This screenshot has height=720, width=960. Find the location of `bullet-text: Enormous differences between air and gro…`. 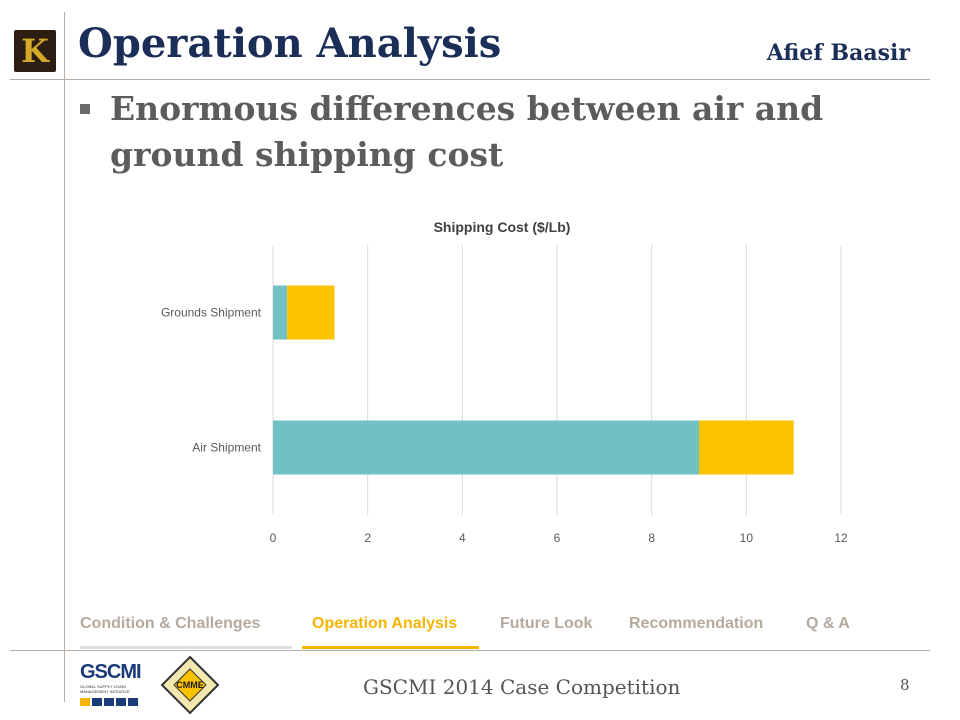

bullet-text: Enormous differences between air and gro… is located at coordinates (467, 131).